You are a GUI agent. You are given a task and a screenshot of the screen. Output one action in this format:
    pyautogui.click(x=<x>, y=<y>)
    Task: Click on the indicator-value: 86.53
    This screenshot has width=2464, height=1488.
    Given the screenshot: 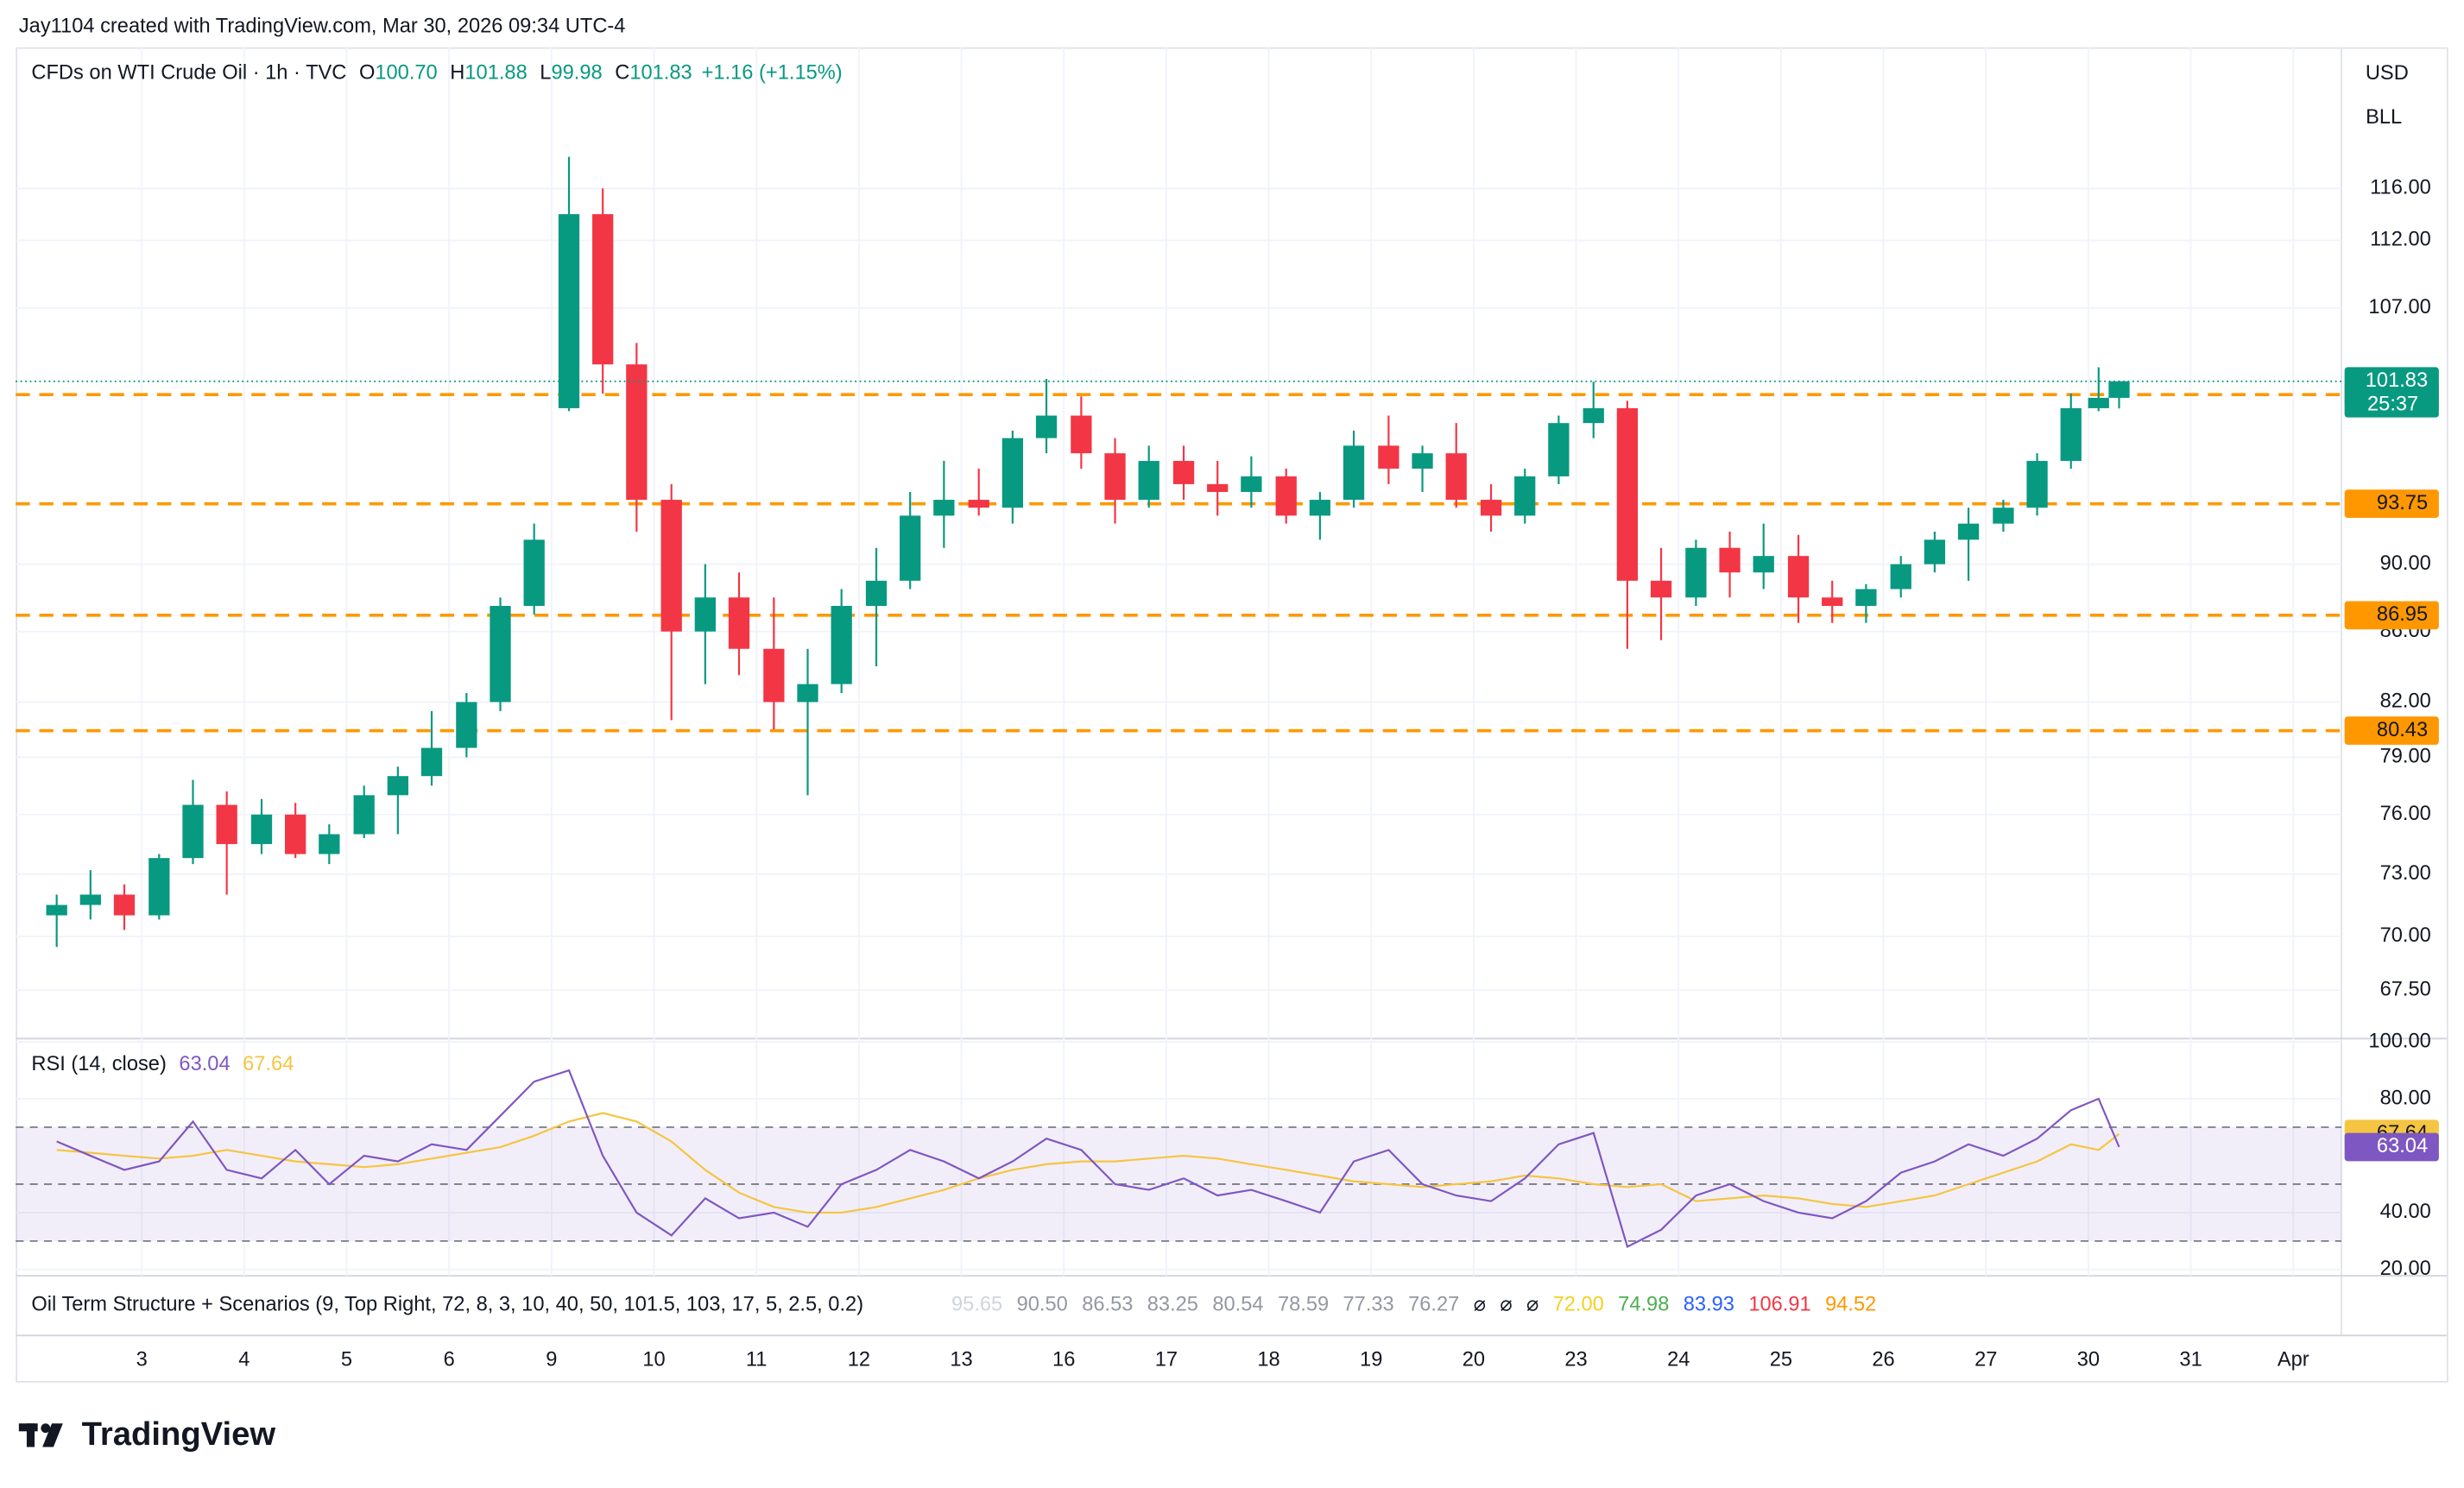 What is the action you would take?
    pyautogui.click(x=1107, y=1305)
    